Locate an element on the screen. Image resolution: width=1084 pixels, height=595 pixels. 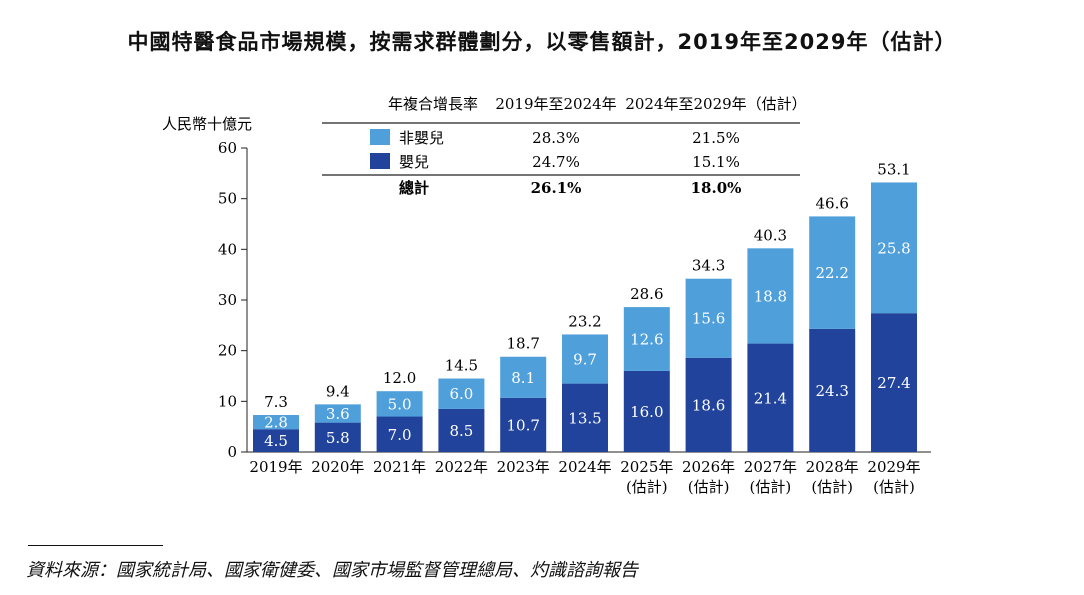
bar-total-label: 18.7 is located at coordinates (522, 344).